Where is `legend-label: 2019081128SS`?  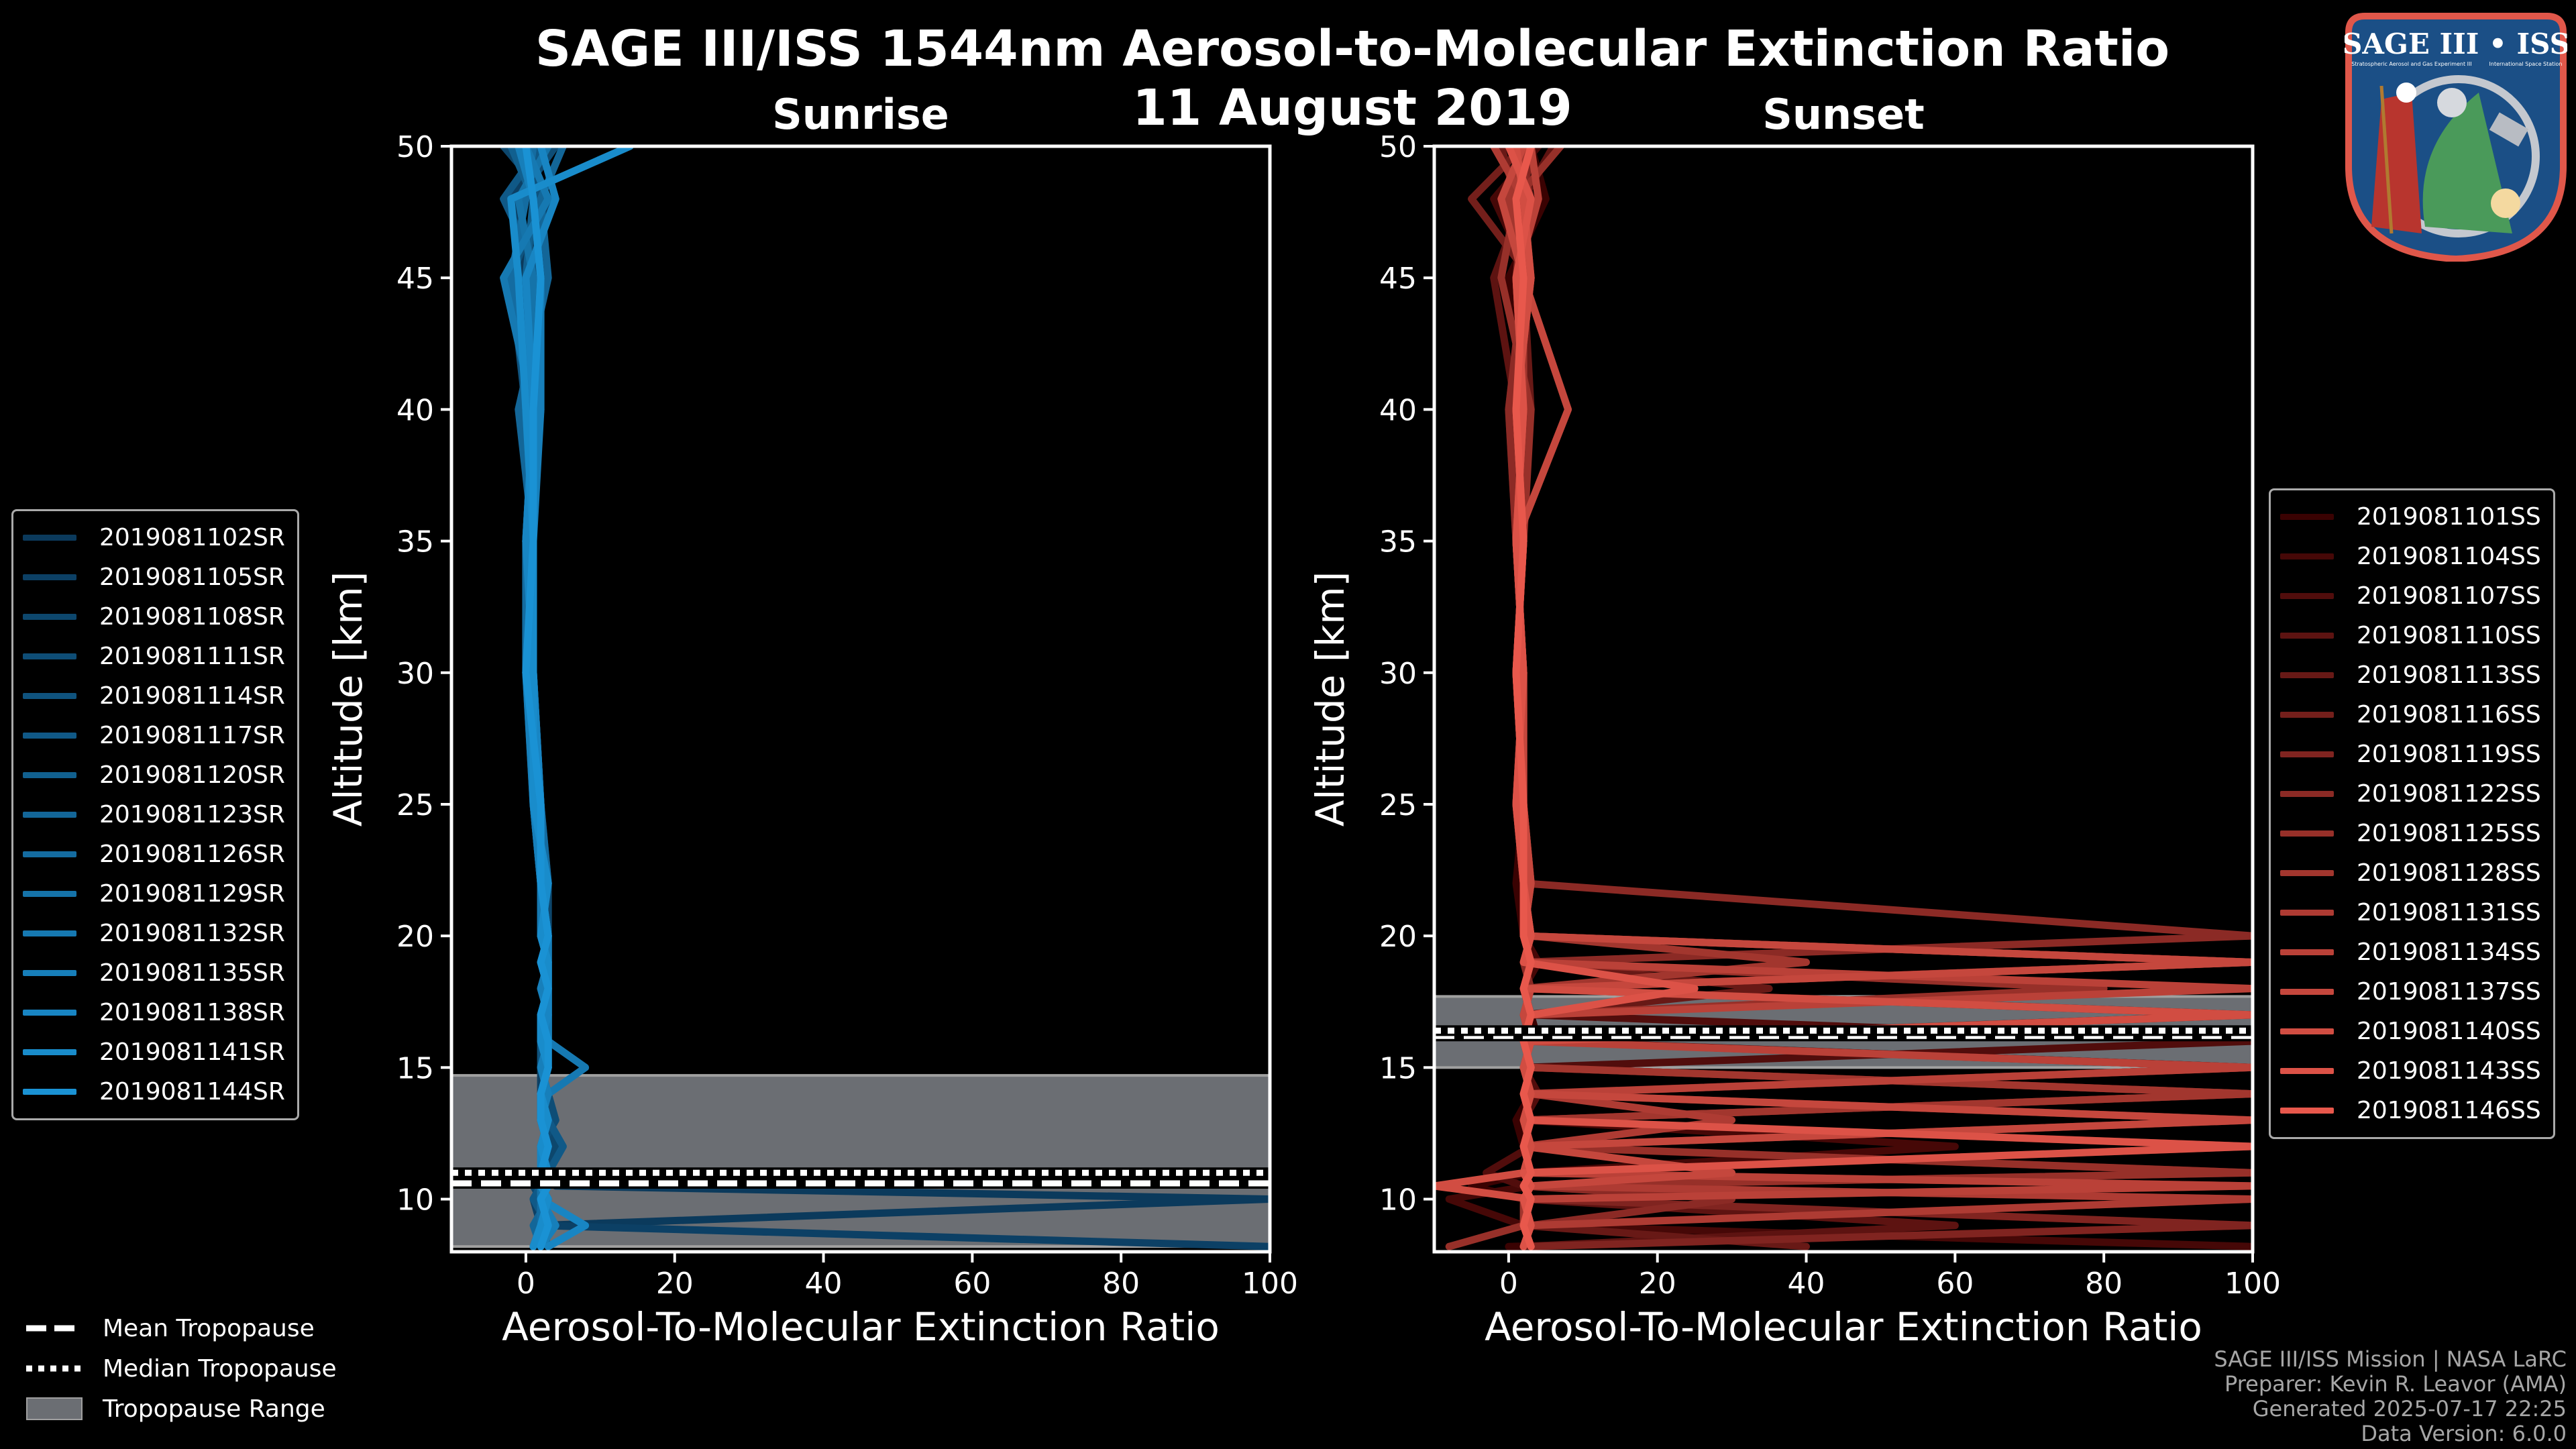
legend-label: 2019081128SS is located at coordinates (2449, 873).